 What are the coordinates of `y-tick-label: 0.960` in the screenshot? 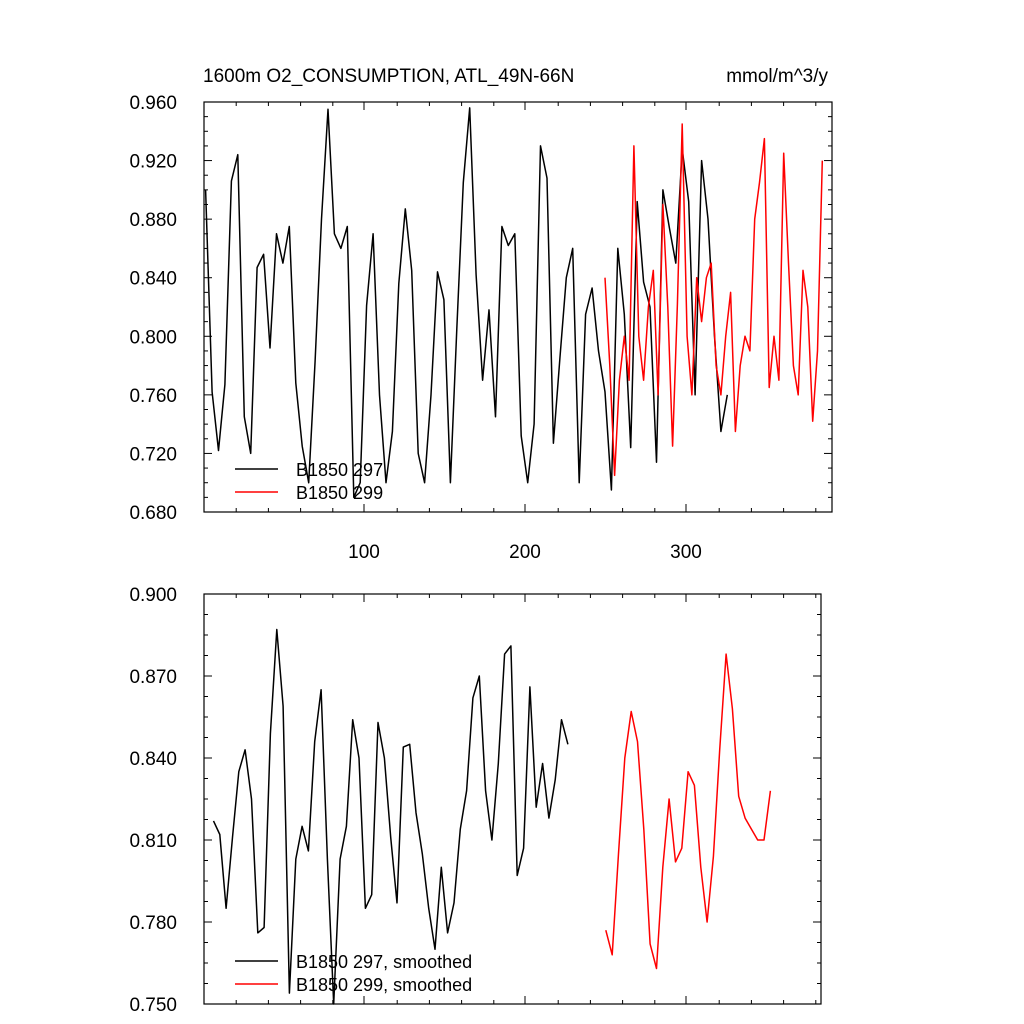 It's located at (153, 103).